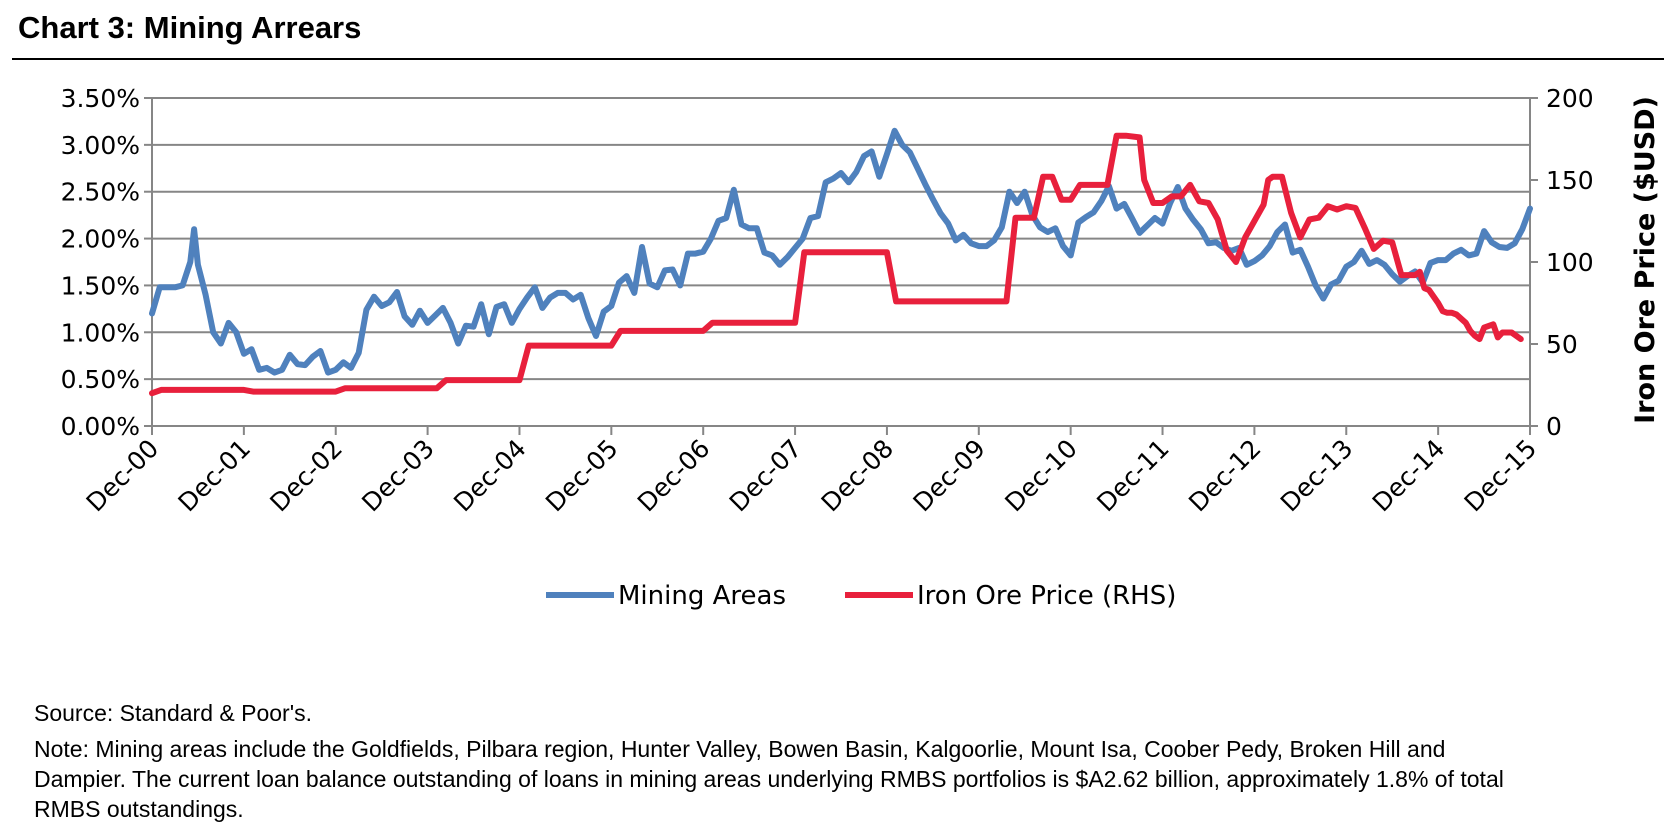  I want to click on x-tick-label: Dec-08, so click(858, 476).